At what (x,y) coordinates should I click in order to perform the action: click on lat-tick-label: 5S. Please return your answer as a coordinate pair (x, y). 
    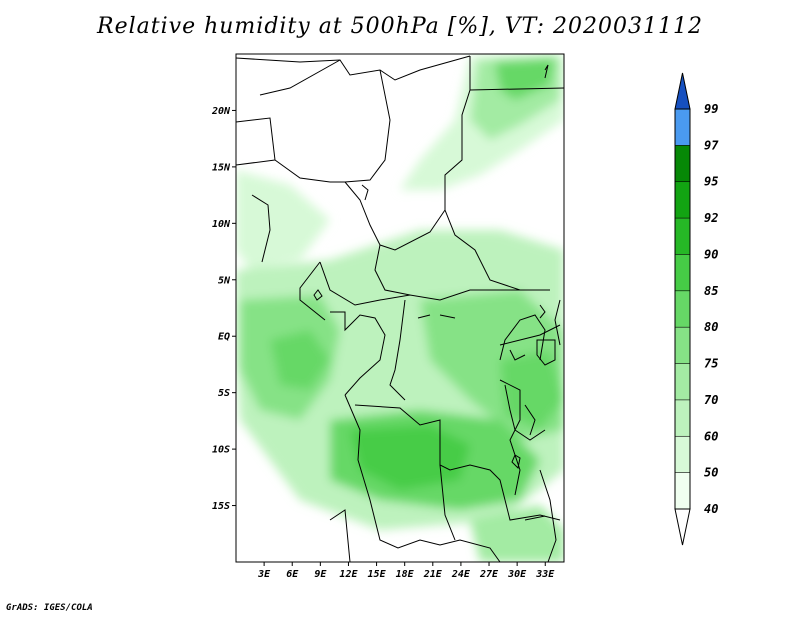
    Looking at the image, I should click on (224, 393).